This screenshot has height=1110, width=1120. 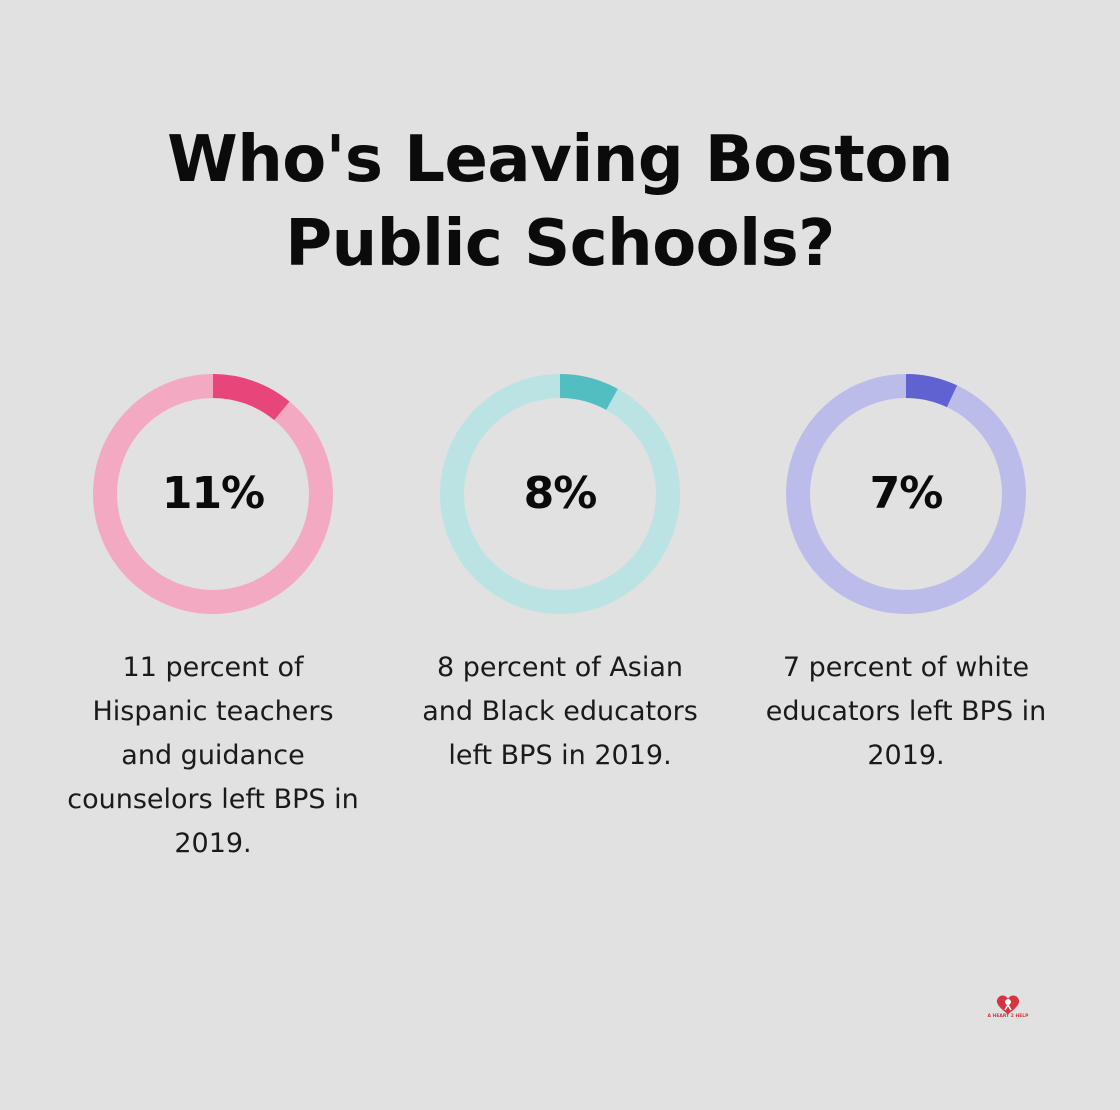 What do you see at coordinates (1008, 1016) in the screenshot?
I see `logo-text: A HEART 2 HELP` at bounding box center [1008, 1016].